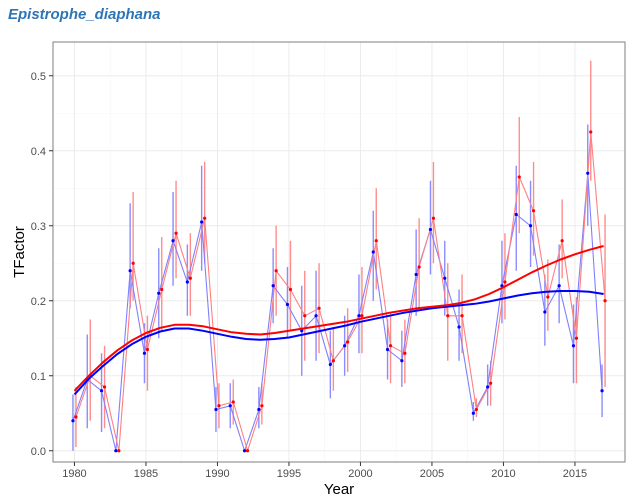 This screenshot has height=500, width=640. I want to click on y-tick-label: 0.3, so click(38, 227).